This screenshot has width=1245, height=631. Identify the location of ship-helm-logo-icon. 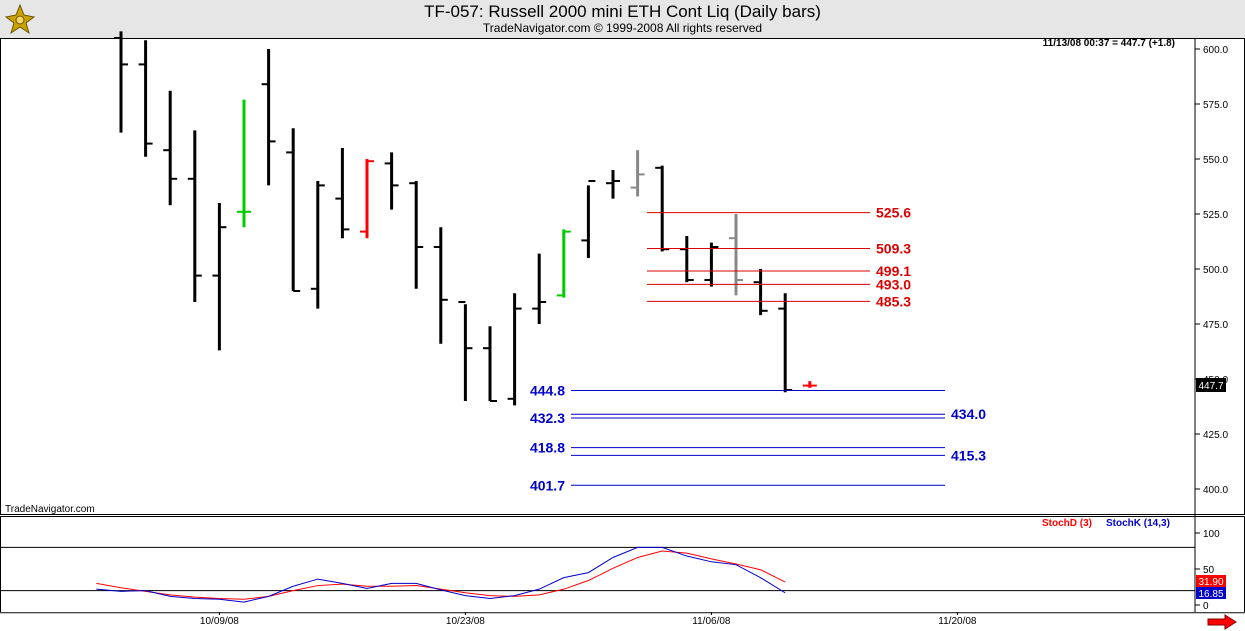
(20, 19).